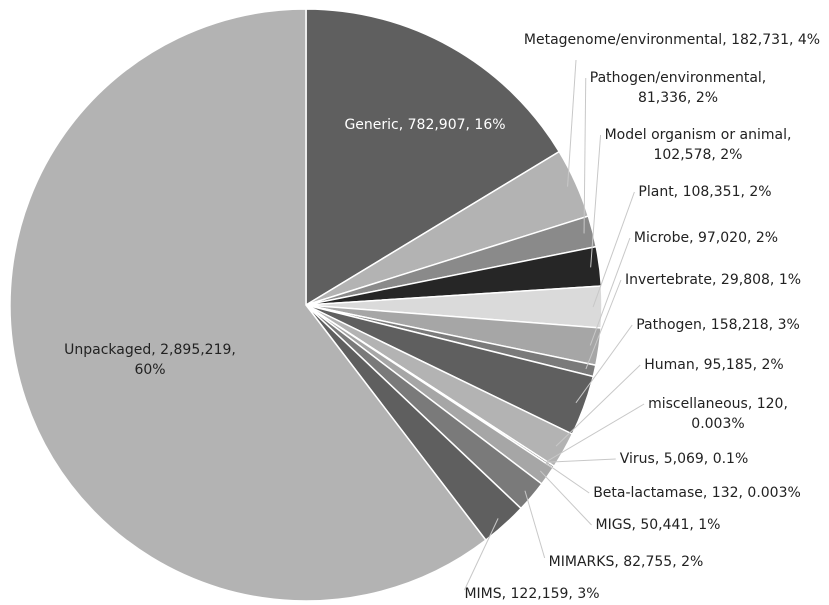  I want to click on label-line: MIMS, 122,159, 3%, so click(531, 594).